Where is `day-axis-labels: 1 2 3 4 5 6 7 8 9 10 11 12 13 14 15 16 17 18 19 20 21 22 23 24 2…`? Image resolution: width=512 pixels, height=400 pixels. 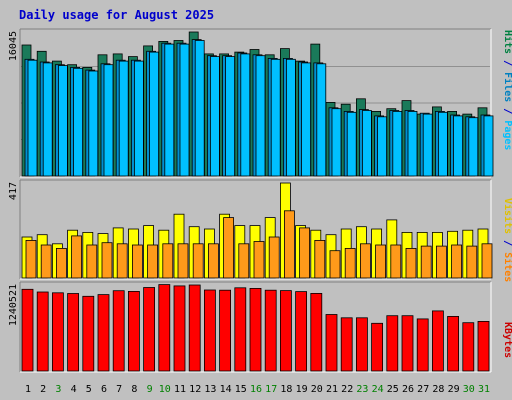 day-axis-labels: 1 2 3 4 5 6 7 8 9 10 11 12 13 14 15 16 17 18 19 20 21 22 23 24 2… is located at coordinates (257, 389).